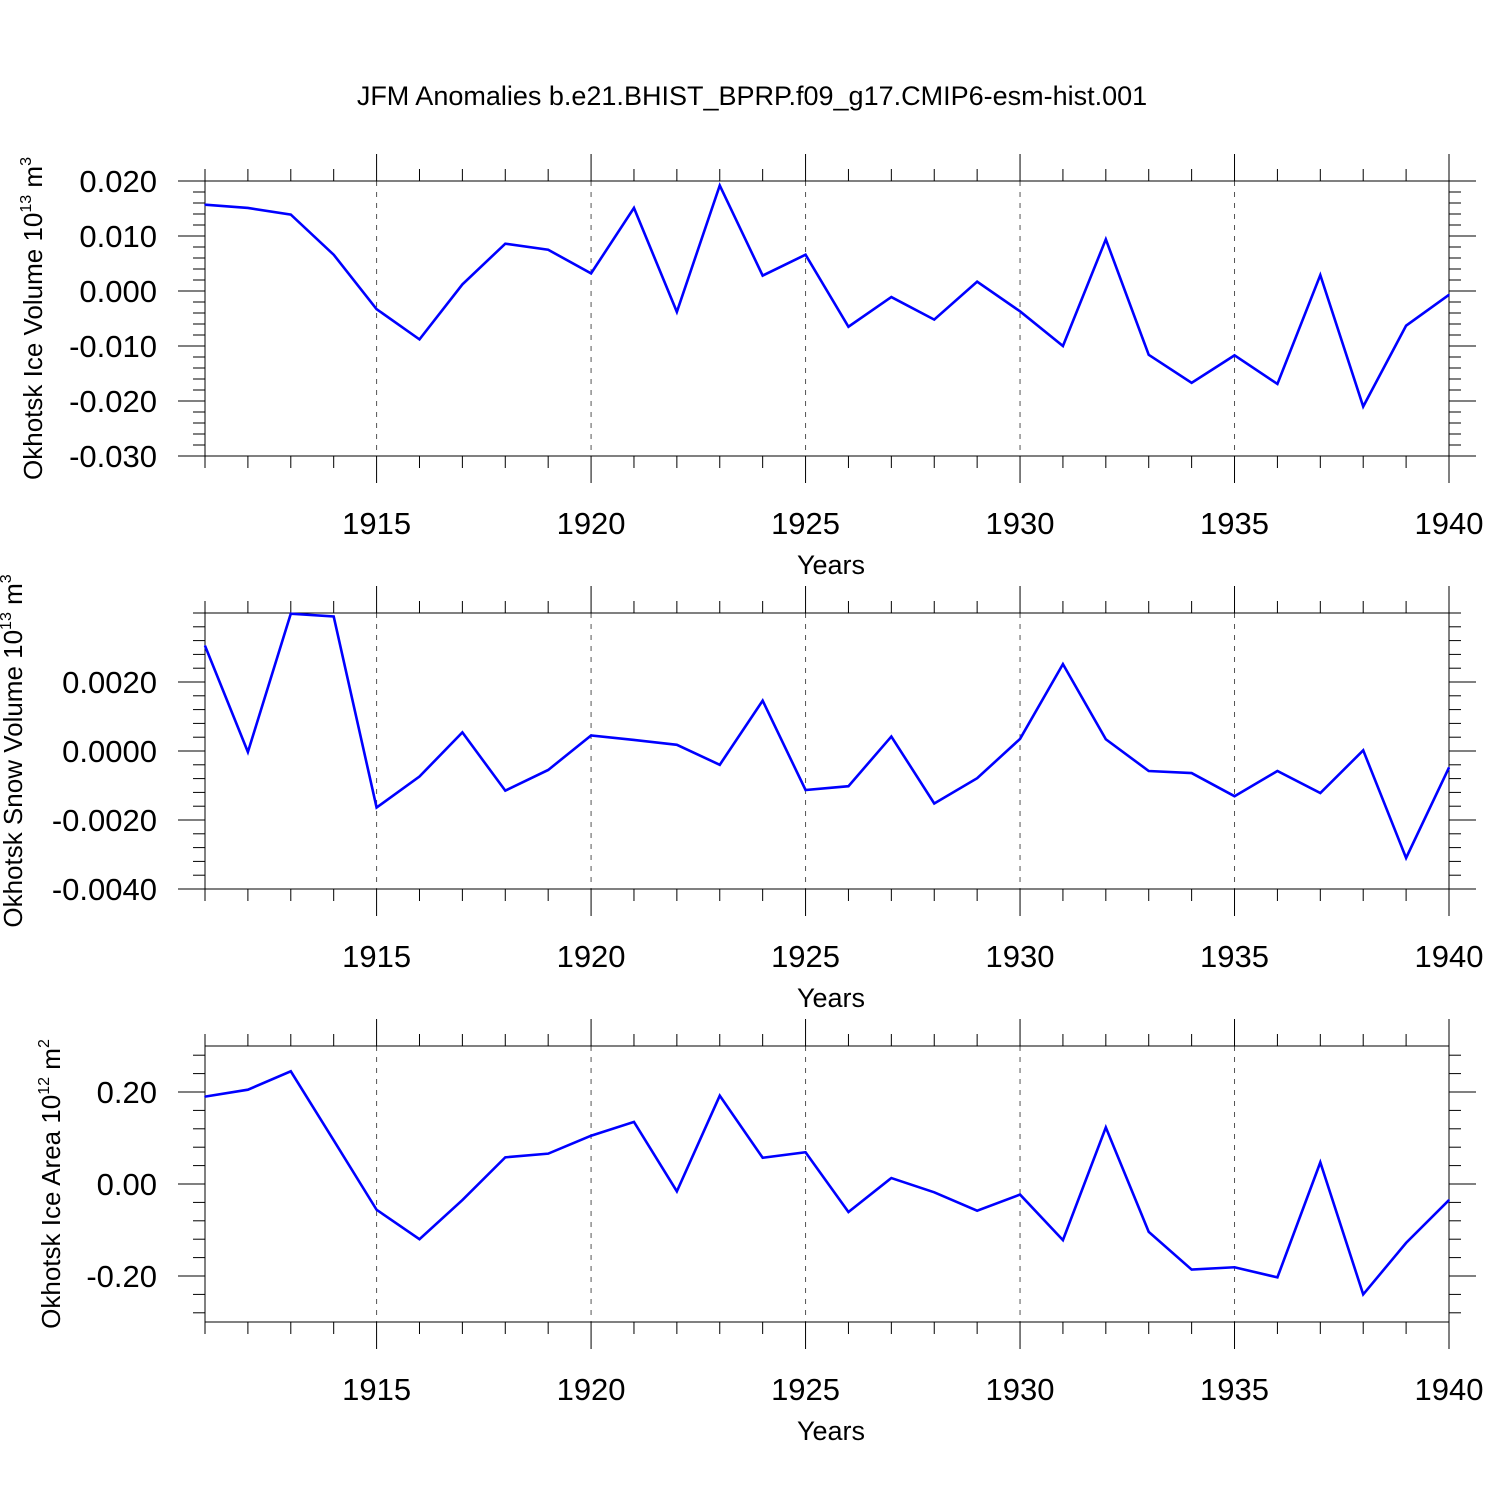 This screenshot has height=1505, width=1500. What do you see at coordinates (121, 1276) in the screenshot?
I see `y-tick-label: -0.20` at bounding box center [121, 1276].